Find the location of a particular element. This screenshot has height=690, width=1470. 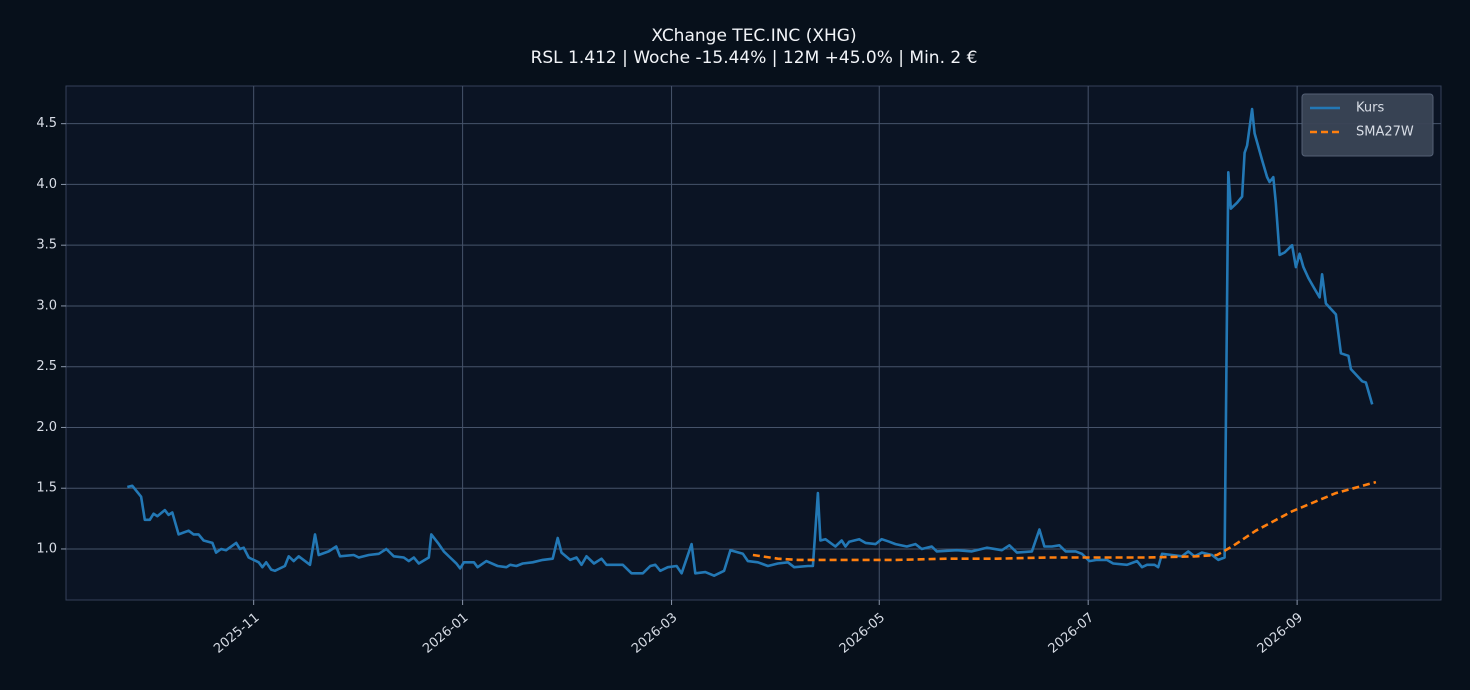

legend-label: SMA27W is located at coordinates (1385, 132).